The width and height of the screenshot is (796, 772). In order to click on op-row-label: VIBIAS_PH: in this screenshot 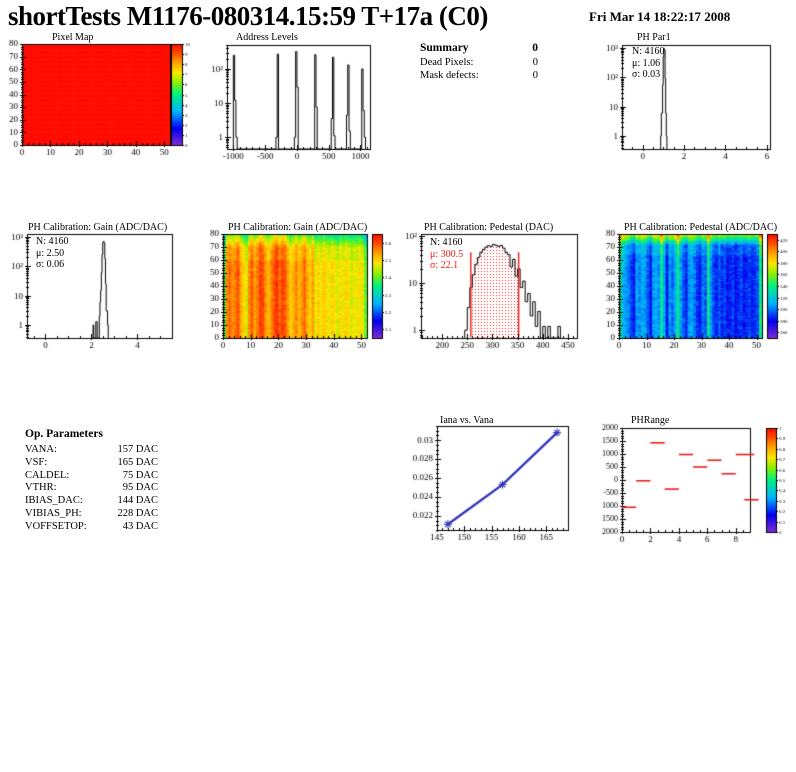, I will do `click(53, 513)`.